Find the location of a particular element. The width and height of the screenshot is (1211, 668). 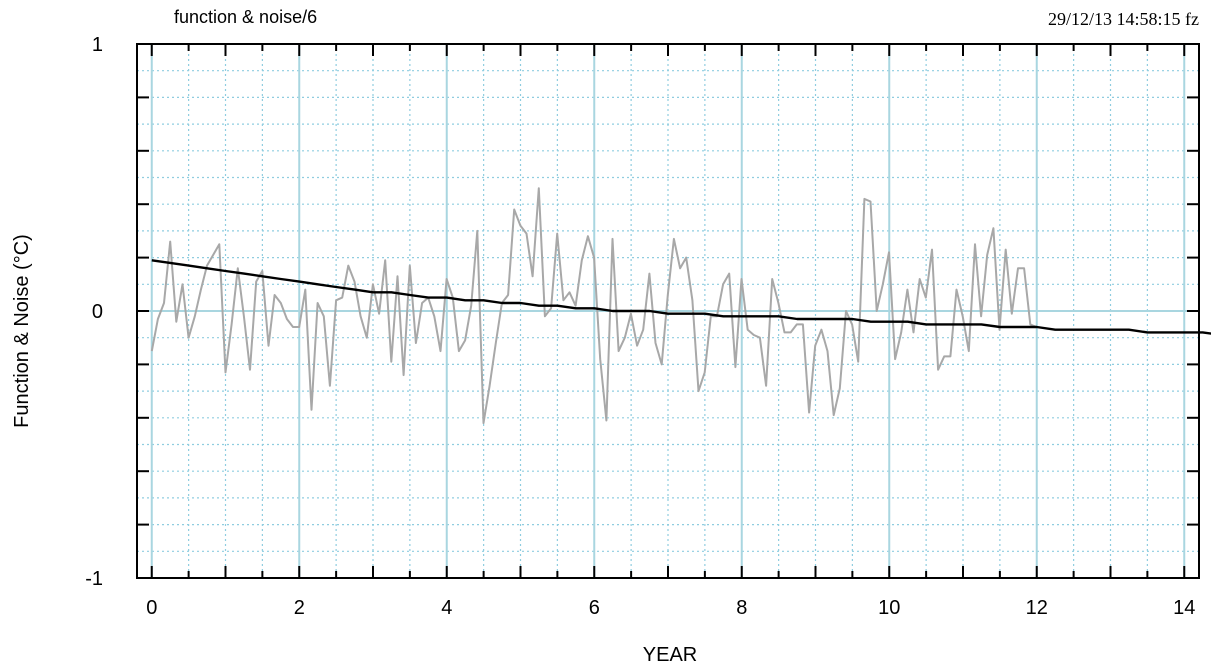

x-tick-label: 14 is located at coordinates (1184, 608).